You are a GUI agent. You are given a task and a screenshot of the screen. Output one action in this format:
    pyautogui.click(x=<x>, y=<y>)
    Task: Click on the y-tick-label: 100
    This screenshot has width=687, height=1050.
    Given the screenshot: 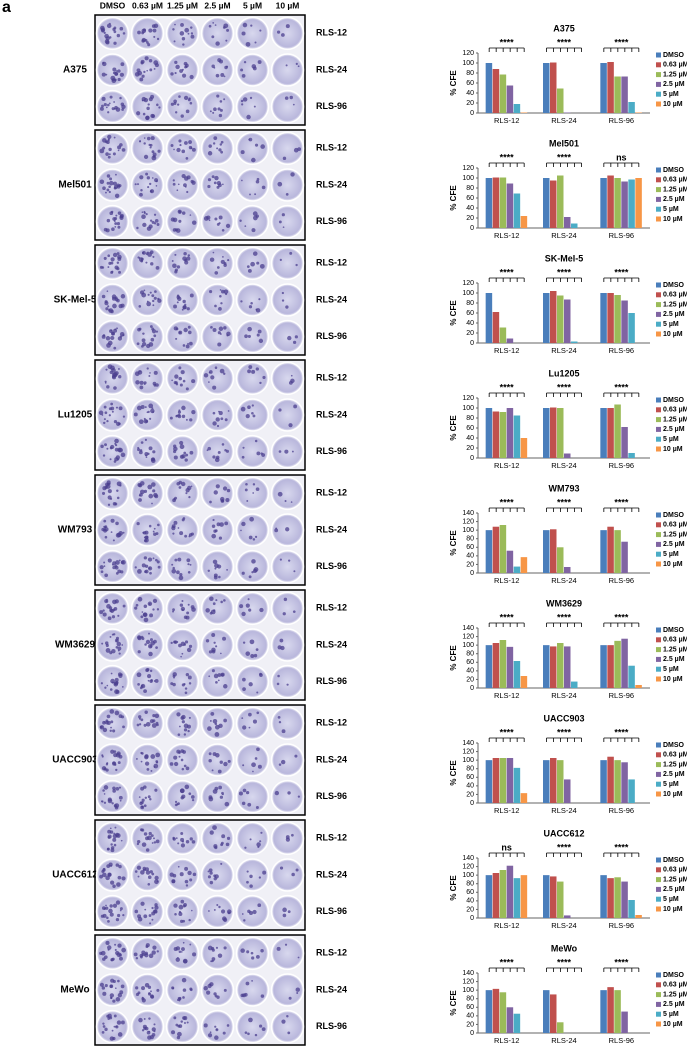 What is the action you would take?
    pyautogui.click(x=468, y=530)
    